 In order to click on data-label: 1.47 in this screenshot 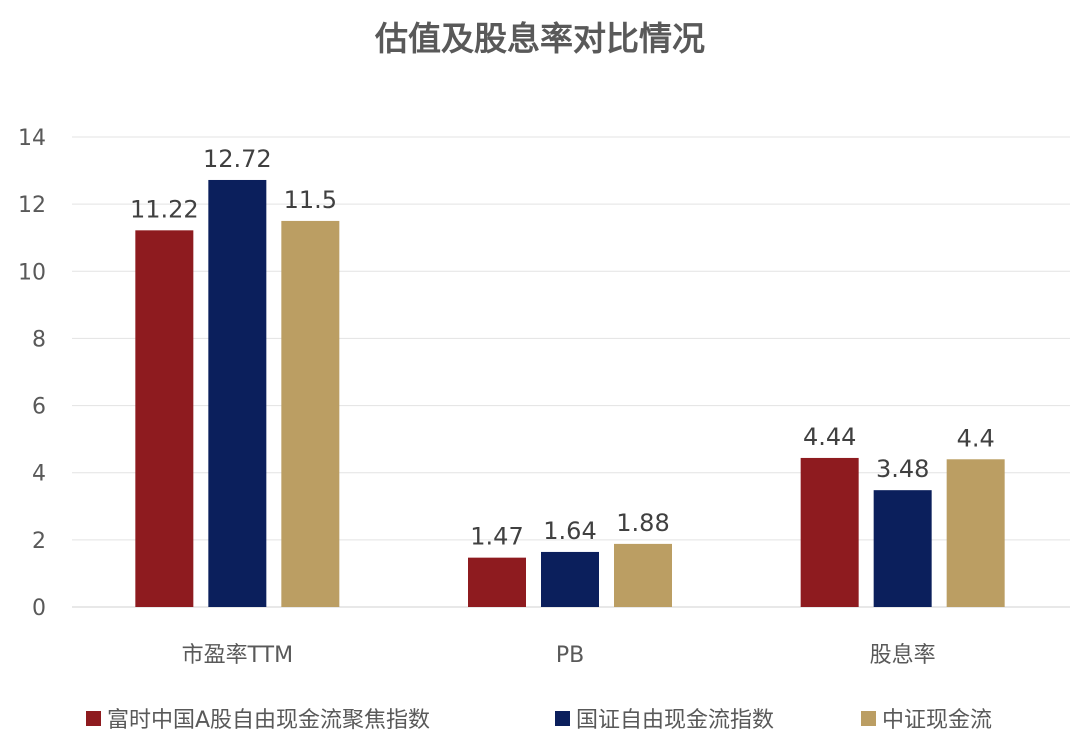, I will do `click(496, 537)`.